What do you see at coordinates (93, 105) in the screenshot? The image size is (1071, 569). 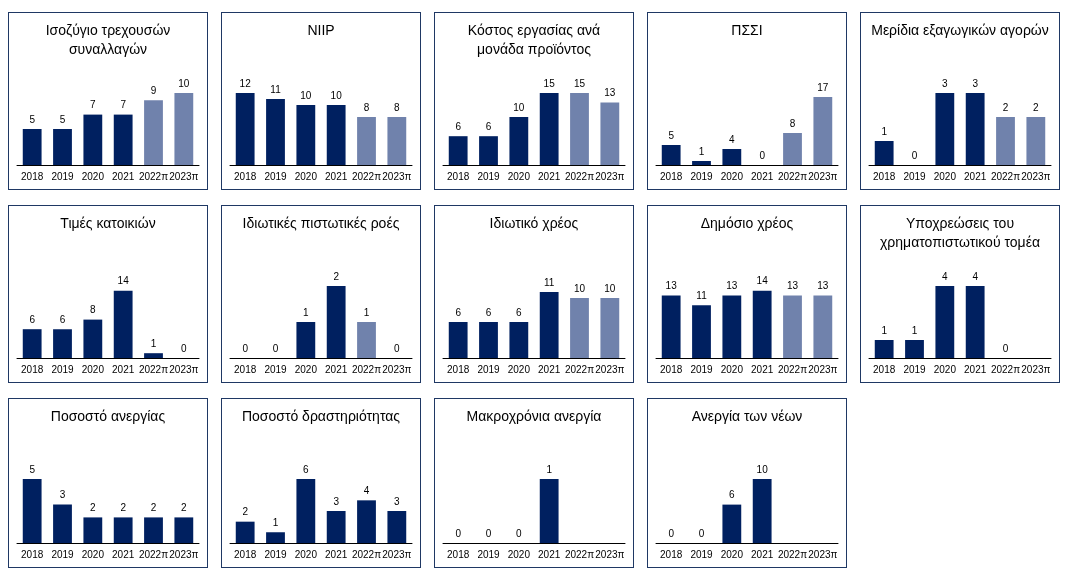 I see `data-label: 7` at bounding box center [93, 105].